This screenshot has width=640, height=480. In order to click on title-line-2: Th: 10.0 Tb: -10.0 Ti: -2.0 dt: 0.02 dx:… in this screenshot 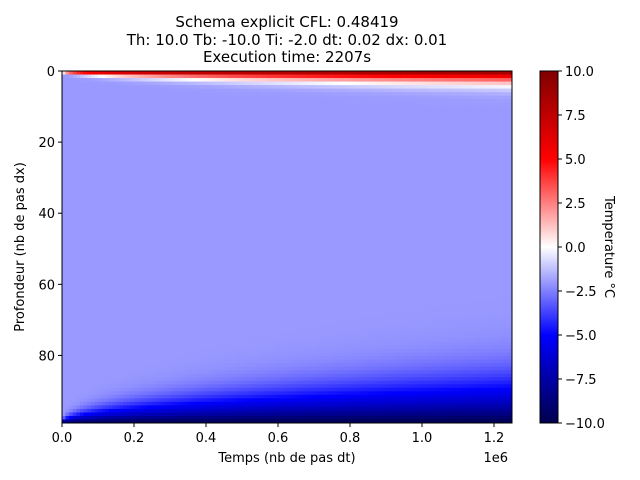, I will do `click(286, 40)`.